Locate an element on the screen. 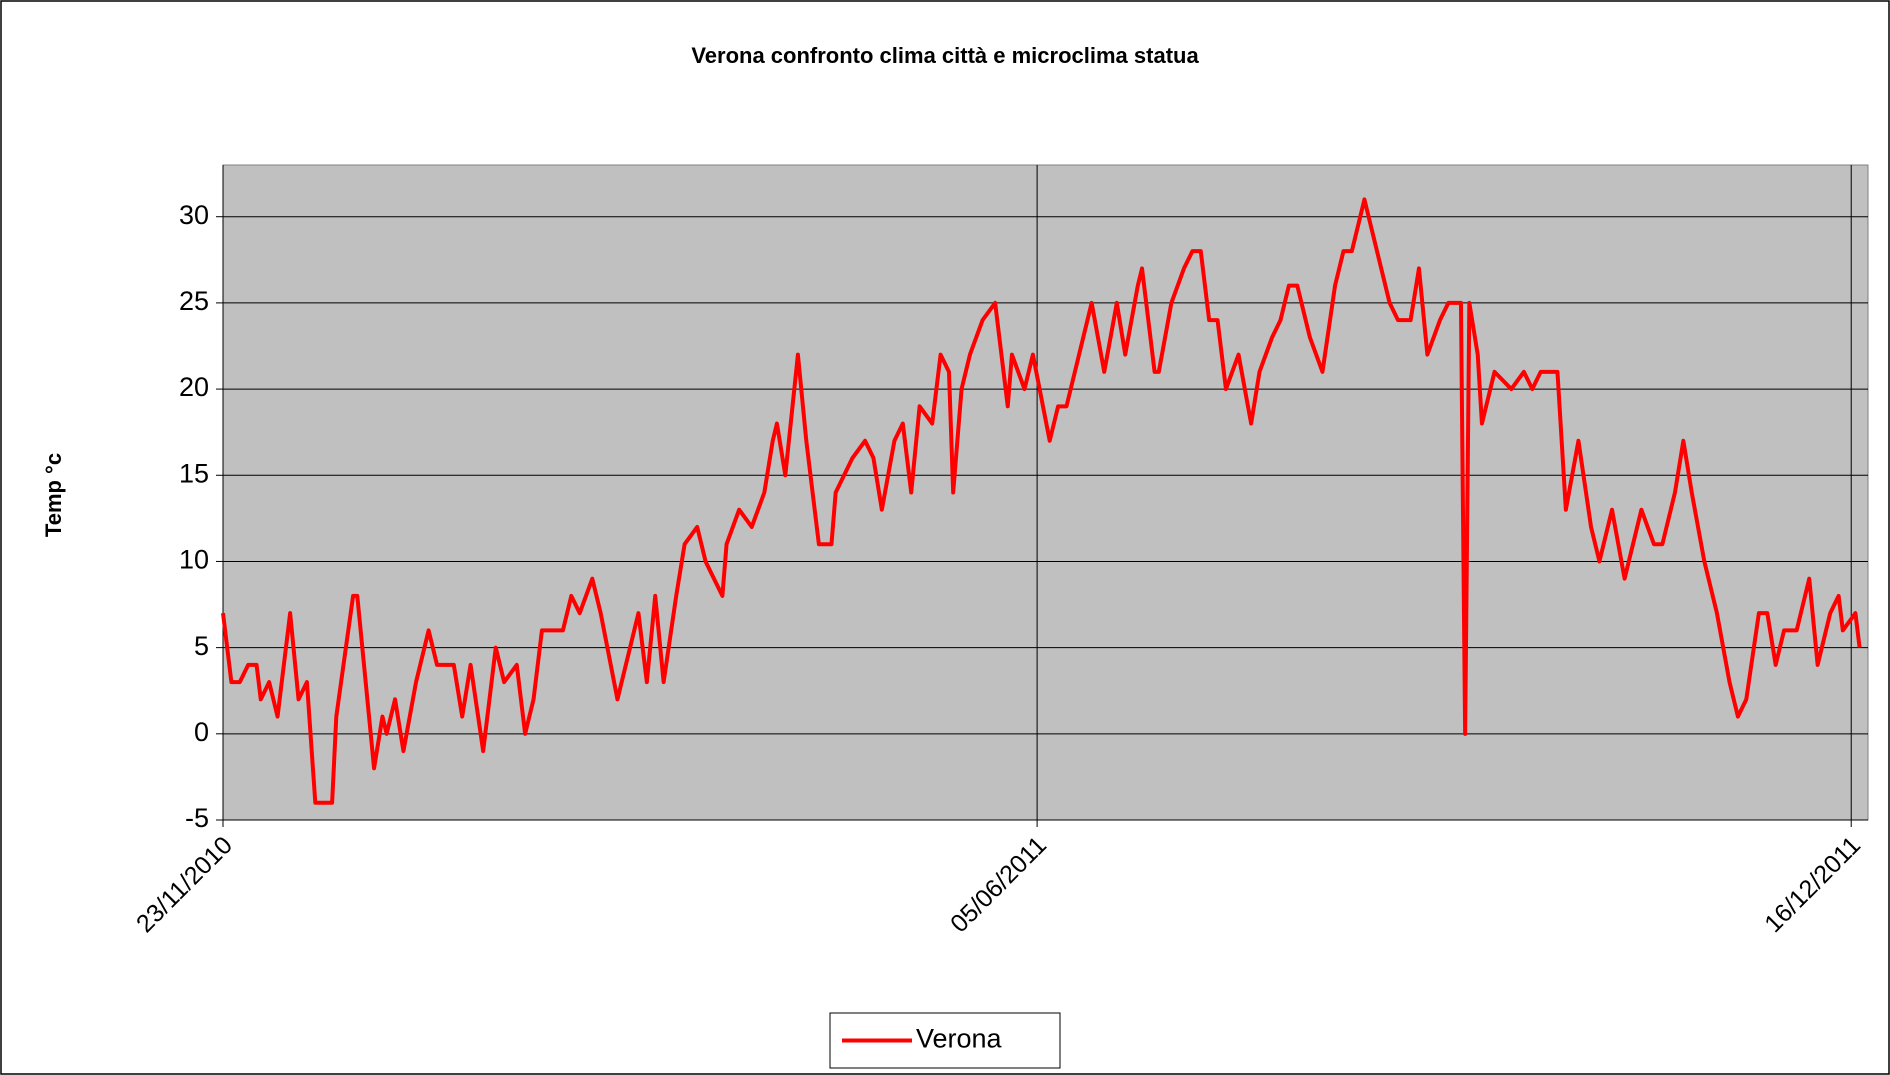  y-tick-label: 25 is located at coordinates (194, 301).